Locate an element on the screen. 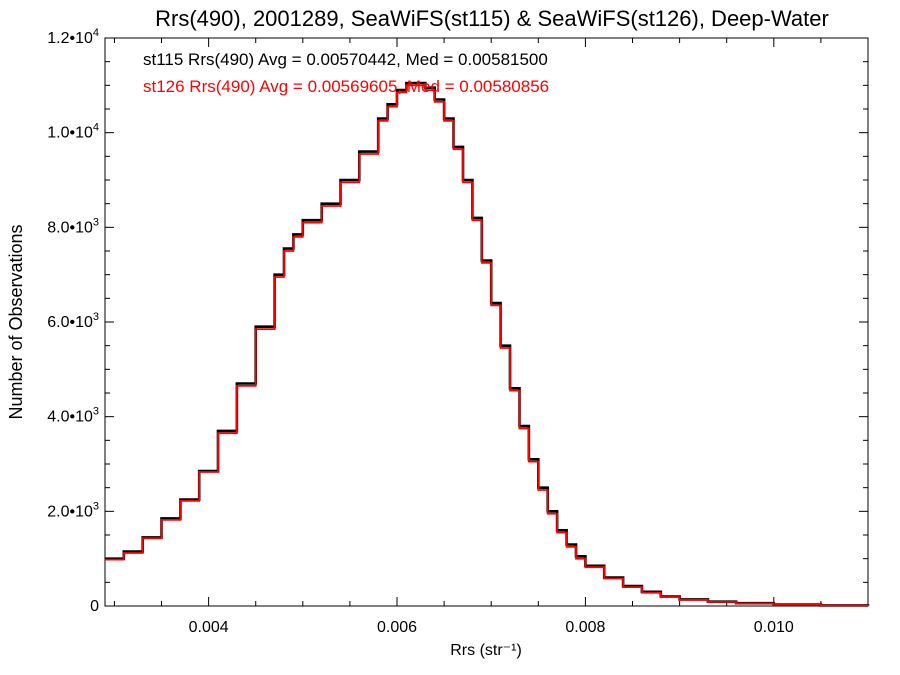 The image size is (900, 675). y-tick-label: 2.0•103 is located at coordinates (73, 510).